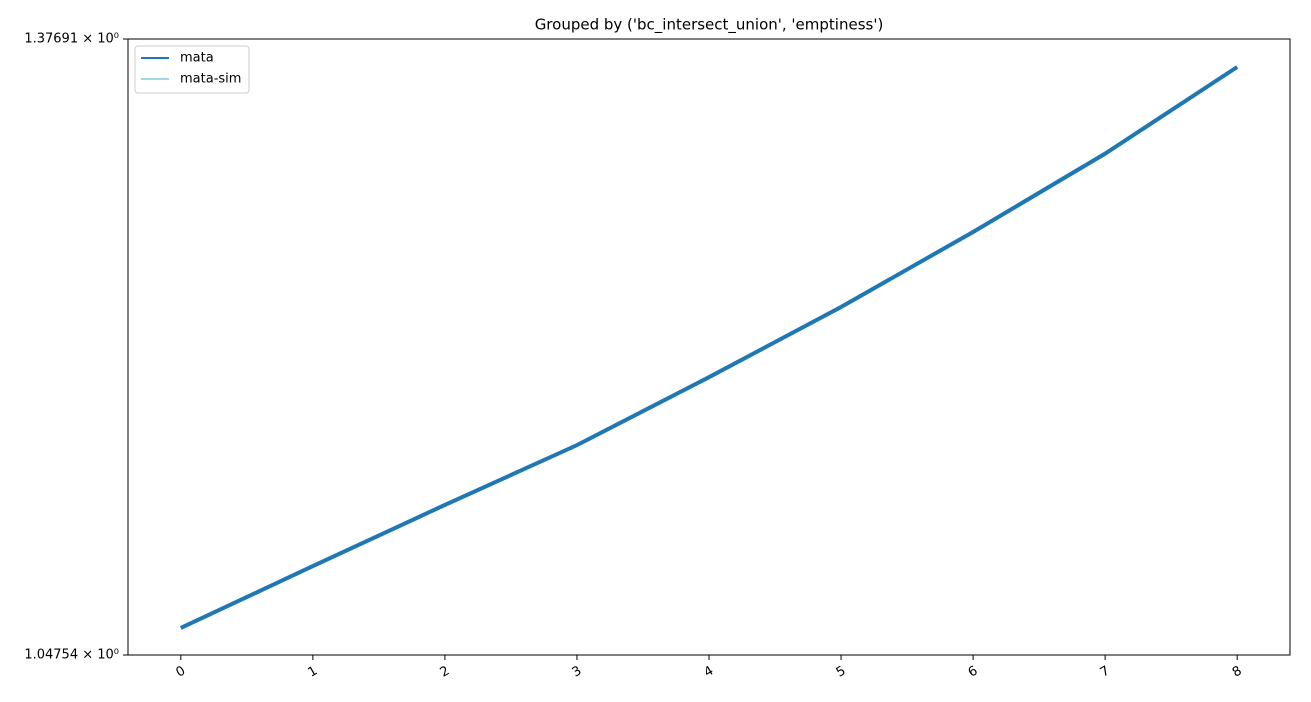  What do you see at coordinates (709, 671) in the screenshot?
I see `x-tick-label: 4` at bounding box center [709, 671].